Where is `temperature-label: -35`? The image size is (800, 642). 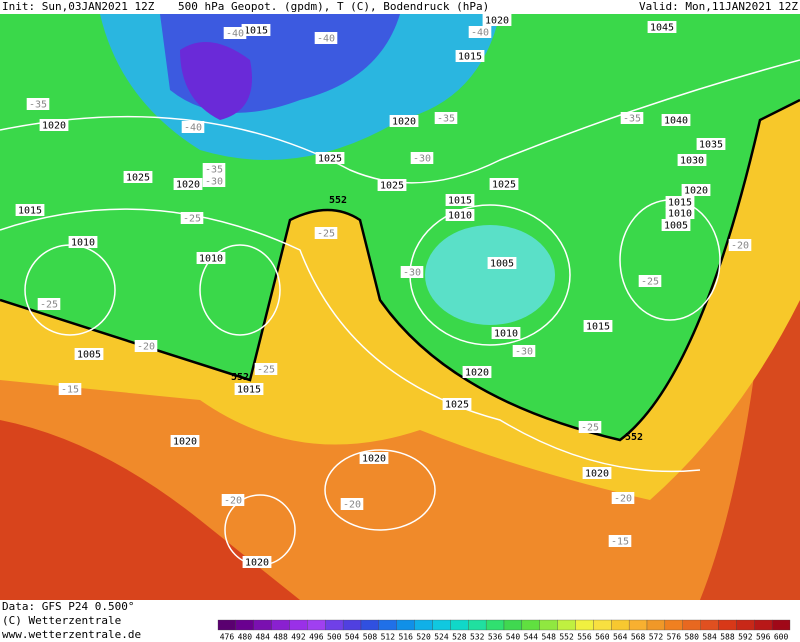
temperature-label: -35 is located at coordinates (446, 119).